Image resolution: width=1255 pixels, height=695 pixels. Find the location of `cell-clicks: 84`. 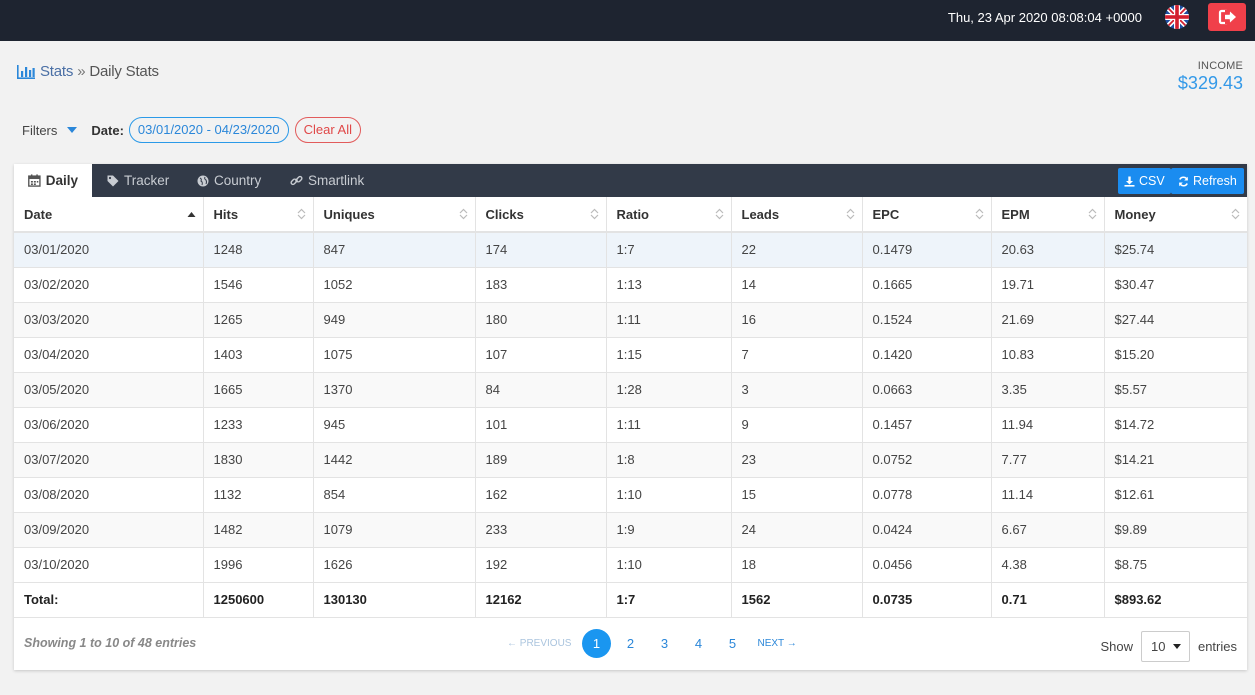

cell-clicks: 84 is located at coordinates (541, 390).